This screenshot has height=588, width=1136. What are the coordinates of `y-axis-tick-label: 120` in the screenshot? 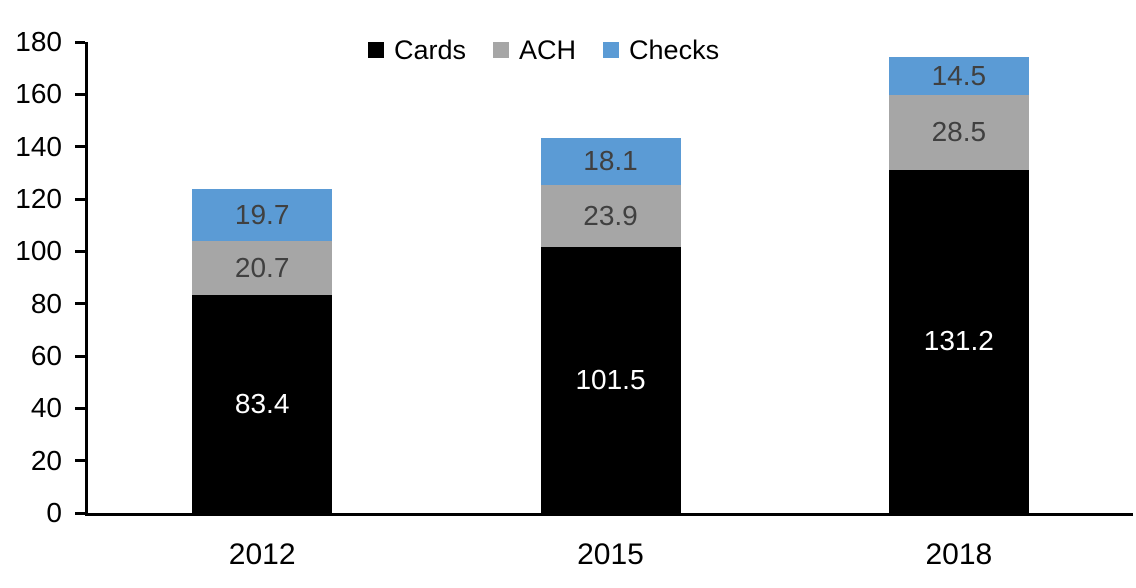 It's located at (38, 198).